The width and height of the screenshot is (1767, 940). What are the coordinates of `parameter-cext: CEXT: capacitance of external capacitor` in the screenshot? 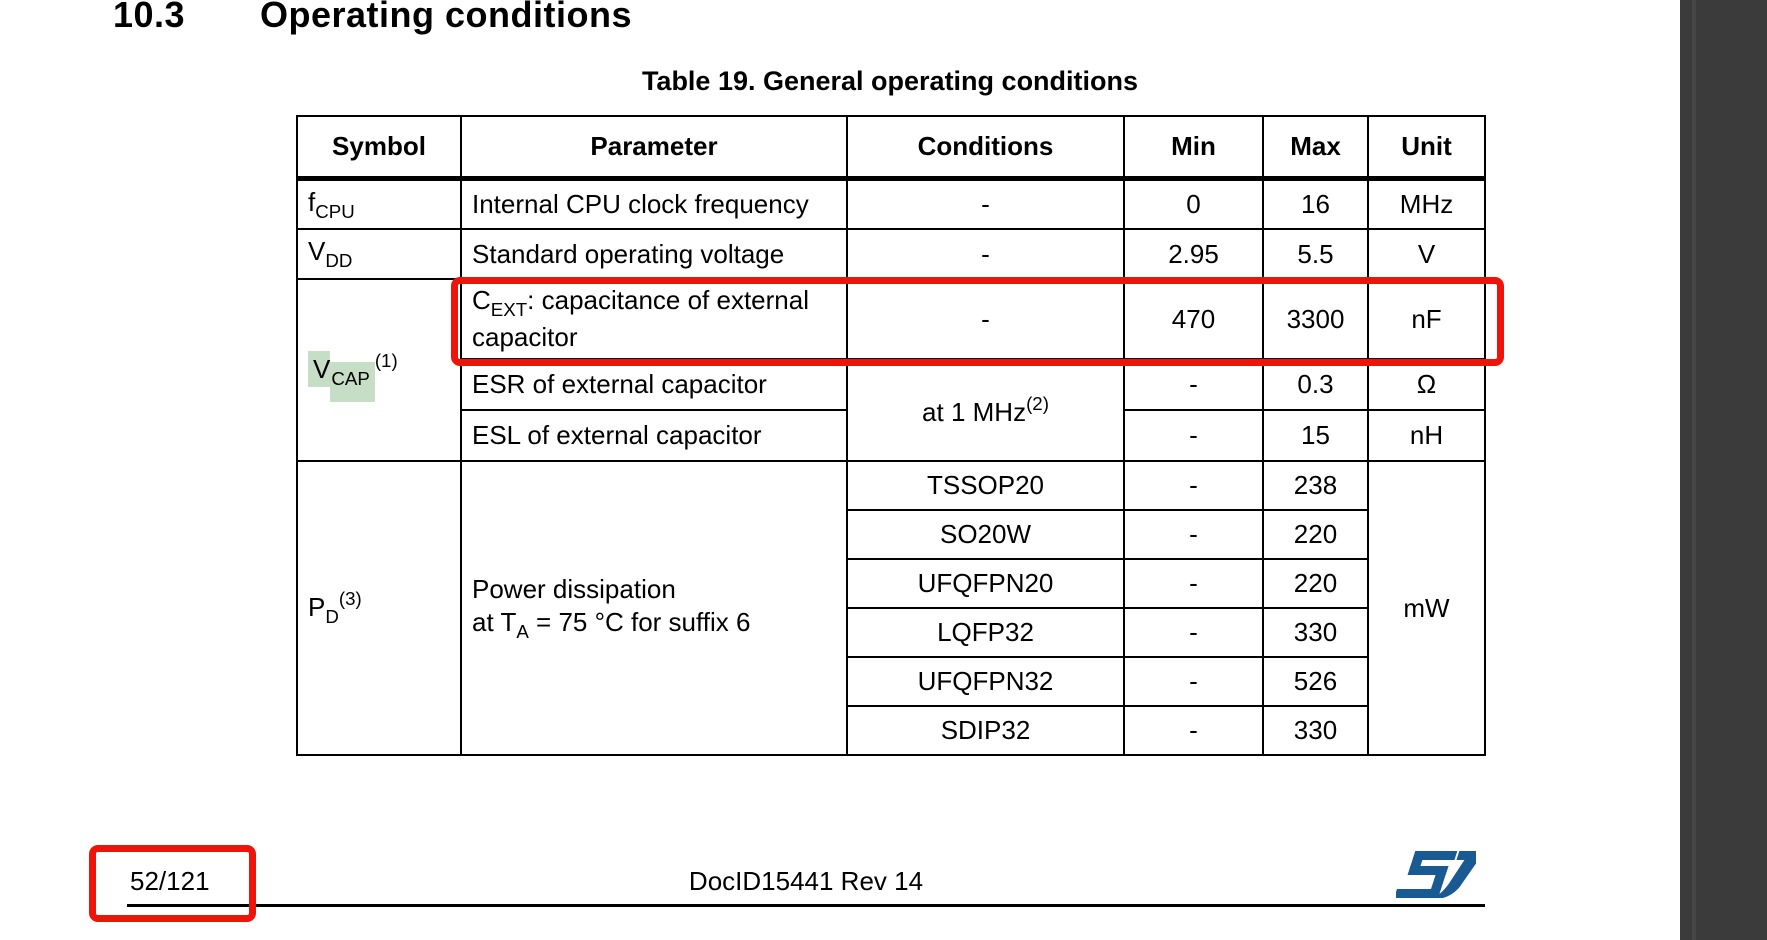 It's located at (654, 319).